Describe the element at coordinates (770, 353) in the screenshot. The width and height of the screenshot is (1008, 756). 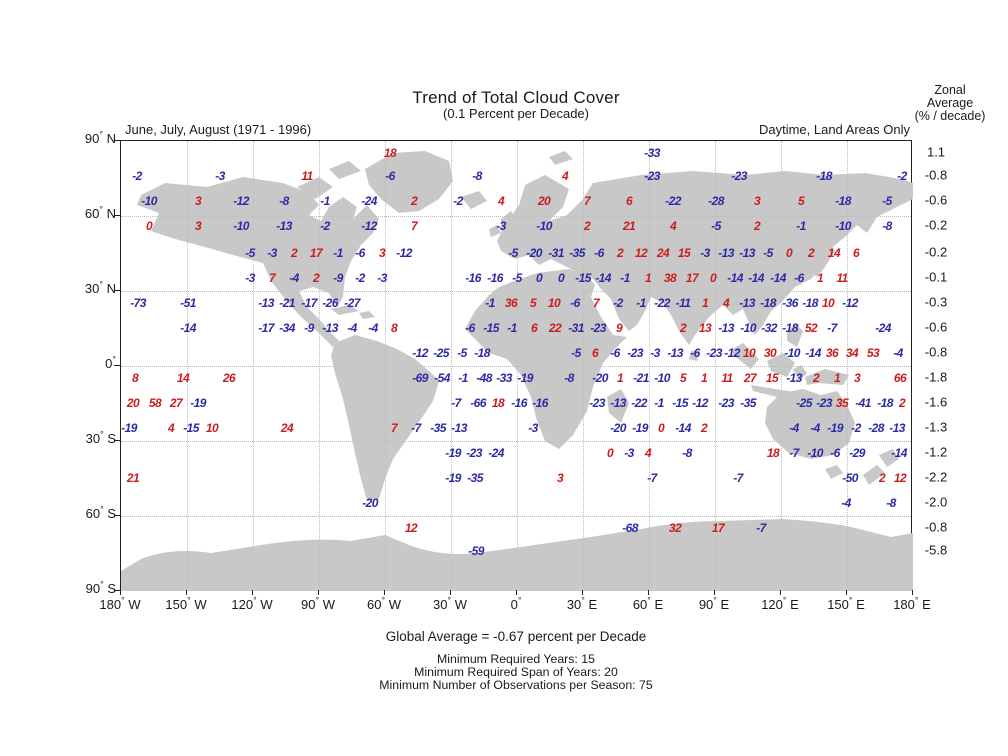
I see `trend-value: 30` at that location.